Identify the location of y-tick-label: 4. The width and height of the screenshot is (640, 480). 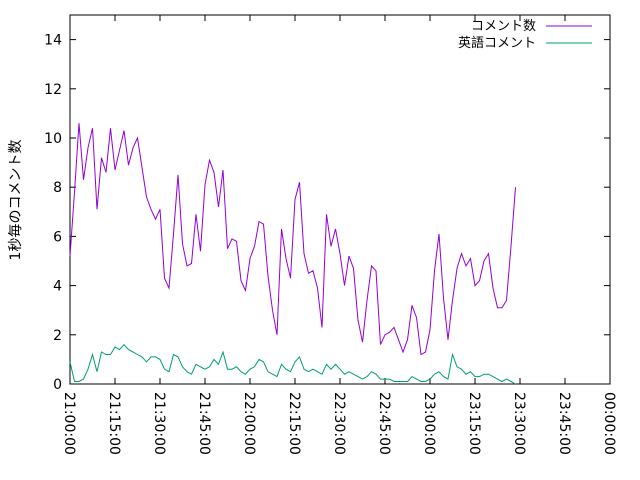
(57, 287).